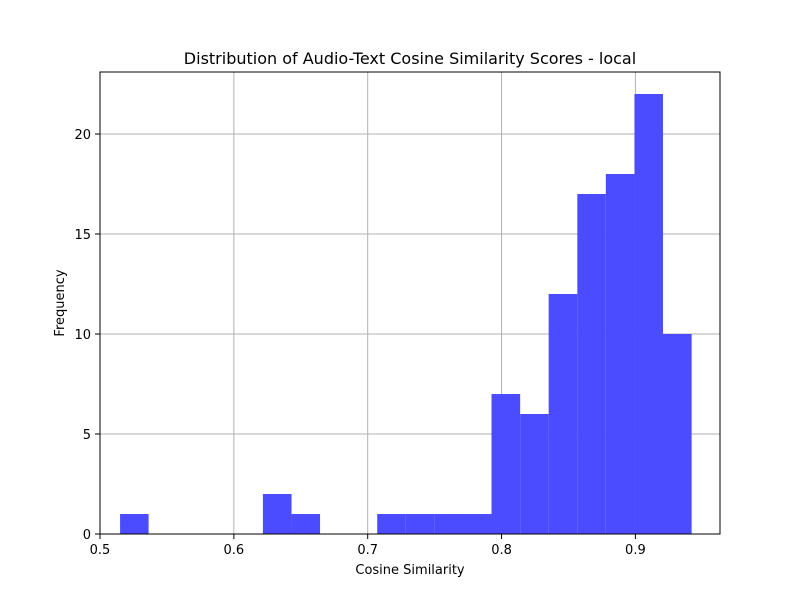 The width and height of the screenshot is (800, 600). Describe the element at coordinates (82, 235) in the screenshot. I see `y-tick-label: 15` at that location.